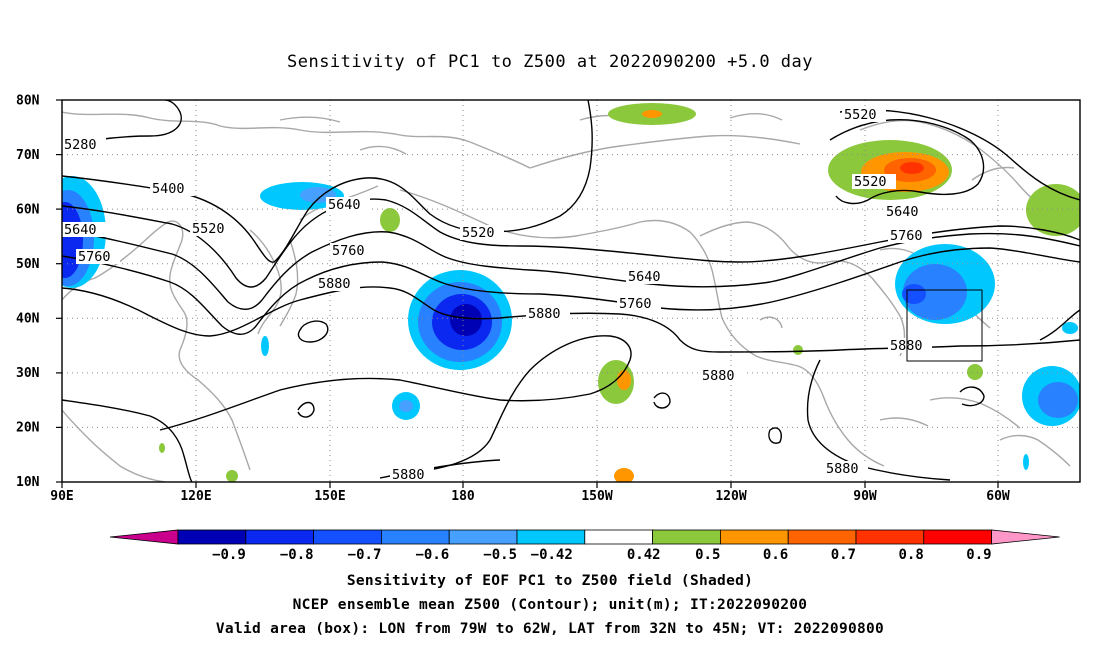  What do you see at coordinates (229, 555) in the screenshot?
I see `colorbar-tick-label: −0.9` at bounding box center [229, 555].